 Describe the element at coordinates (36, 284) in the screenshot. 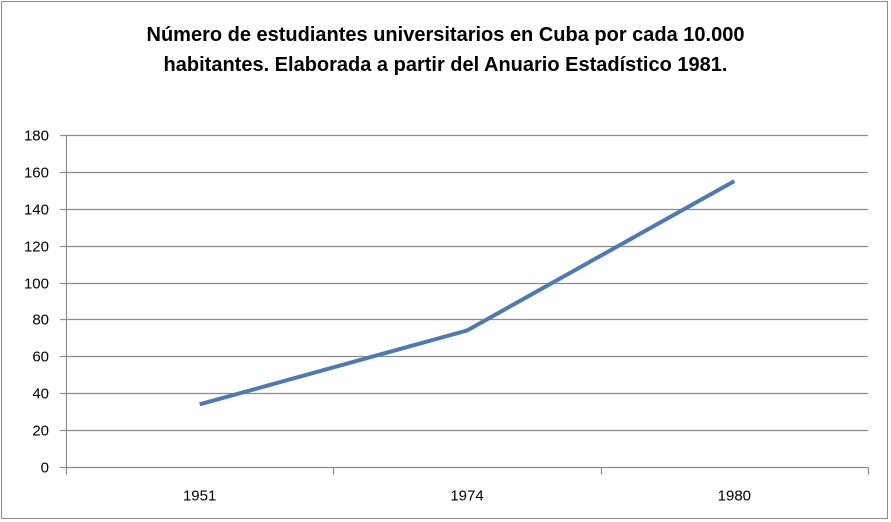

I see `y-tick-label-100: 100` at that location.